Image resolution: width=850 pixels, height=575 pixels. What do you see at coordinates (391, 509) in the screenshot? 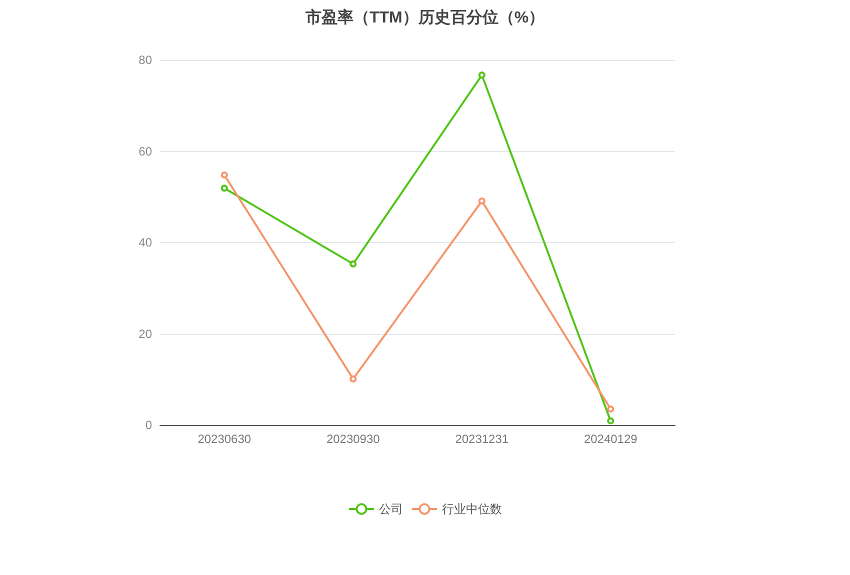
I see `legend-label: 公司` at bounding box center [391, 509].